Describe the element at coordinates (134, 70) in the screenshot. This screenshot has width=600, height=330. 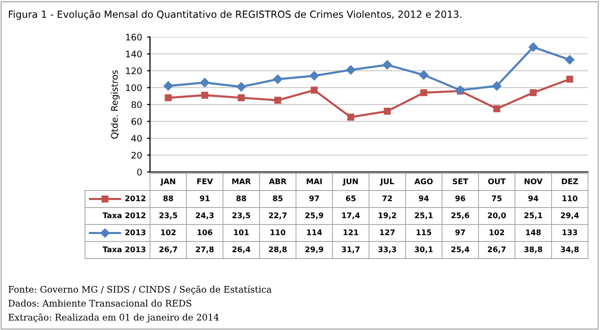
I see `y-tick-label: 120` at that location.